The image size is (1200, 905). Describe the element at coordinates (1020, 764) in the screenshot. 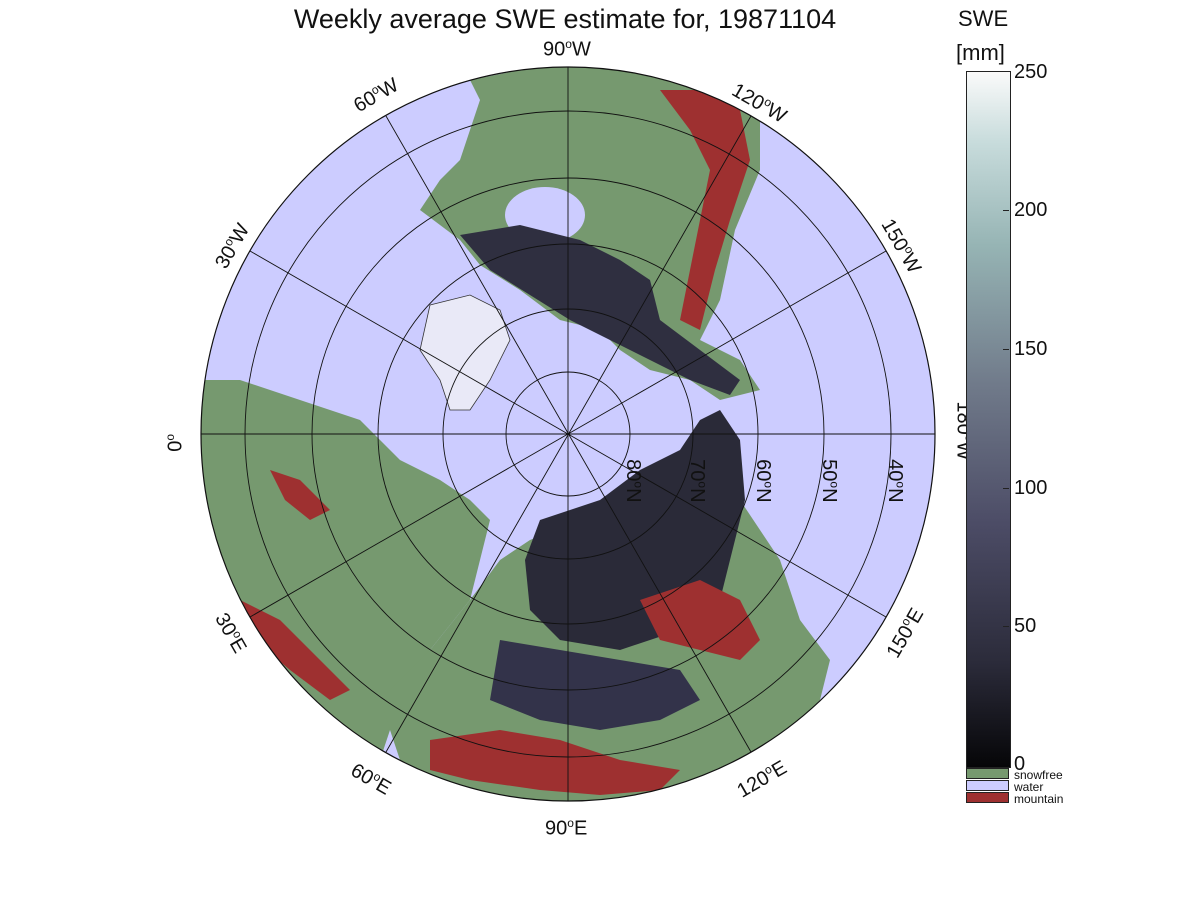

I see `colorbar-tick-0: 0` at that location.